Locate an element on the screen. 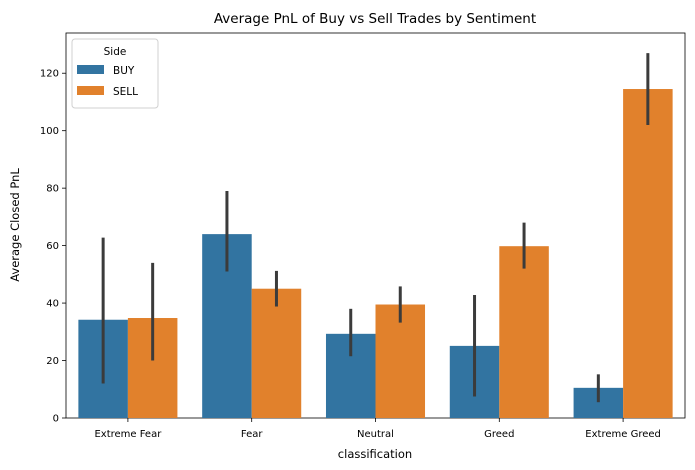 The height and width of the screenshot is (470, 695). legend-swatch-buy is located at coordinates (90, 69).